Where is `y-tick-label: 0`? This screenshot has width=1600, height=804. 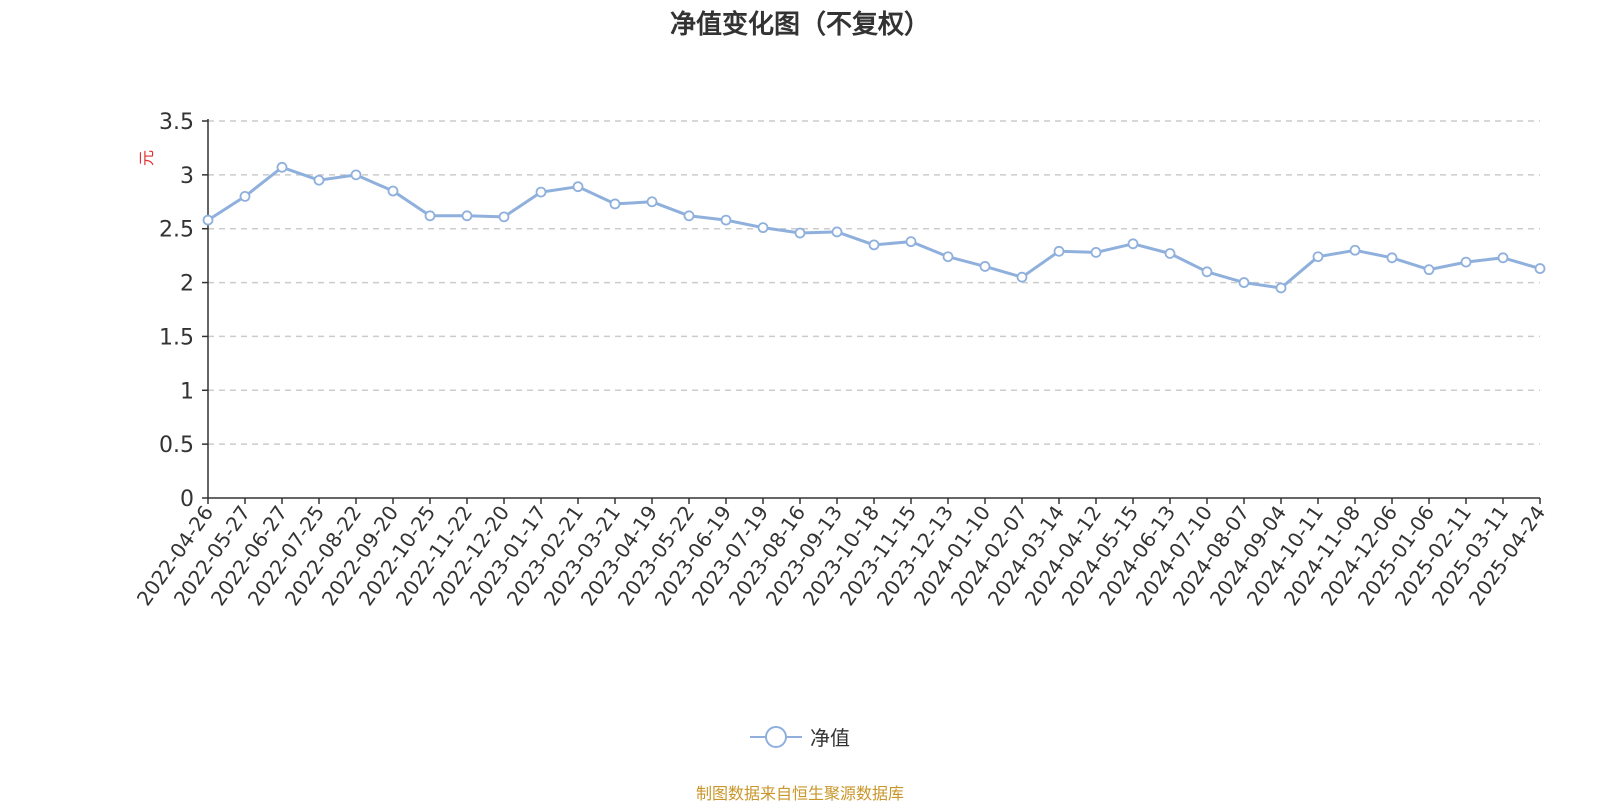
y-tick-label: 0 is located at coordinates (187, 499).